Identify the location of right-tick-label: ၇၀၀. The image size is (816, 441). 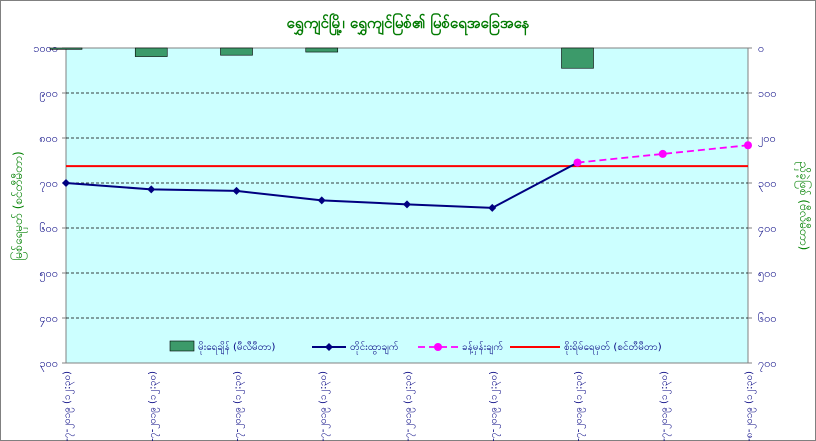
(767, 364).